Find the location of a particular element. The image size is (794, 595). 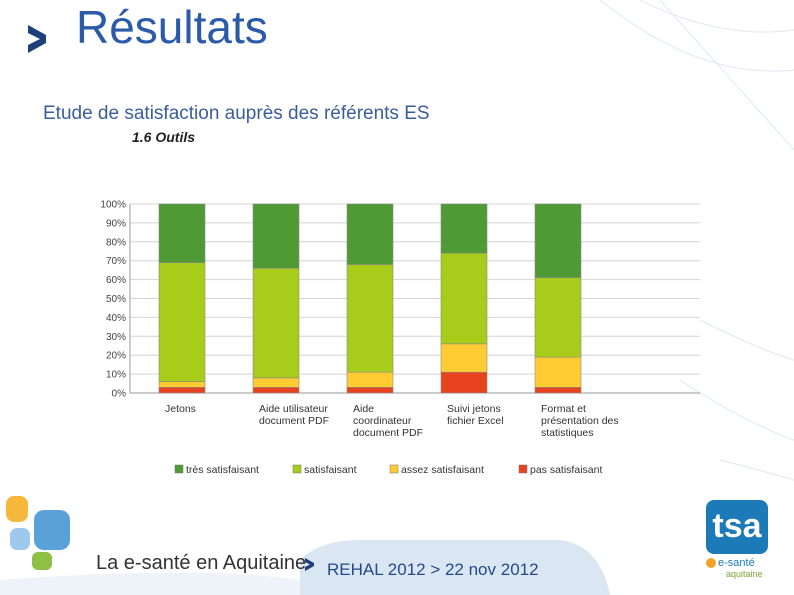

legend-label: pas satisfaisant is located at coordinates (566, 470).